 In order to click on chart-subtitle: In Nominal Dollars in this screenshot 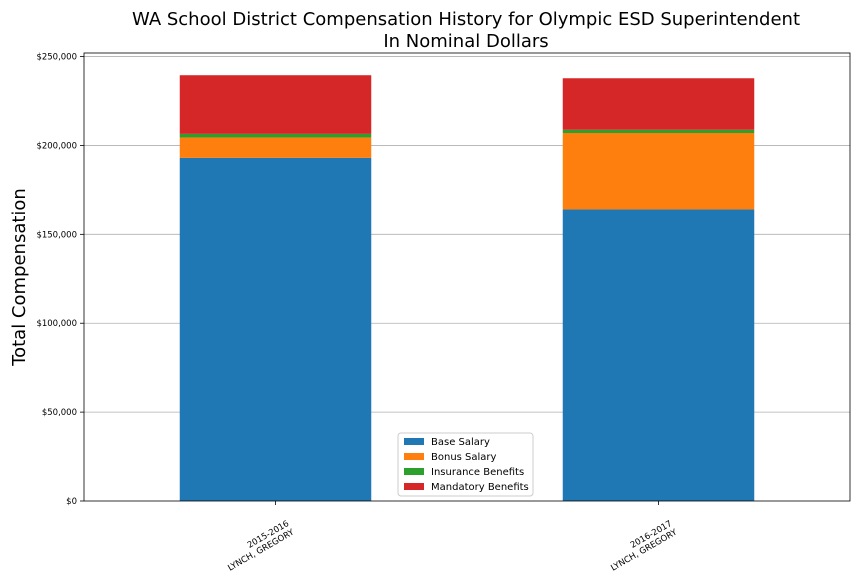, I will do `click(465, 41)`.